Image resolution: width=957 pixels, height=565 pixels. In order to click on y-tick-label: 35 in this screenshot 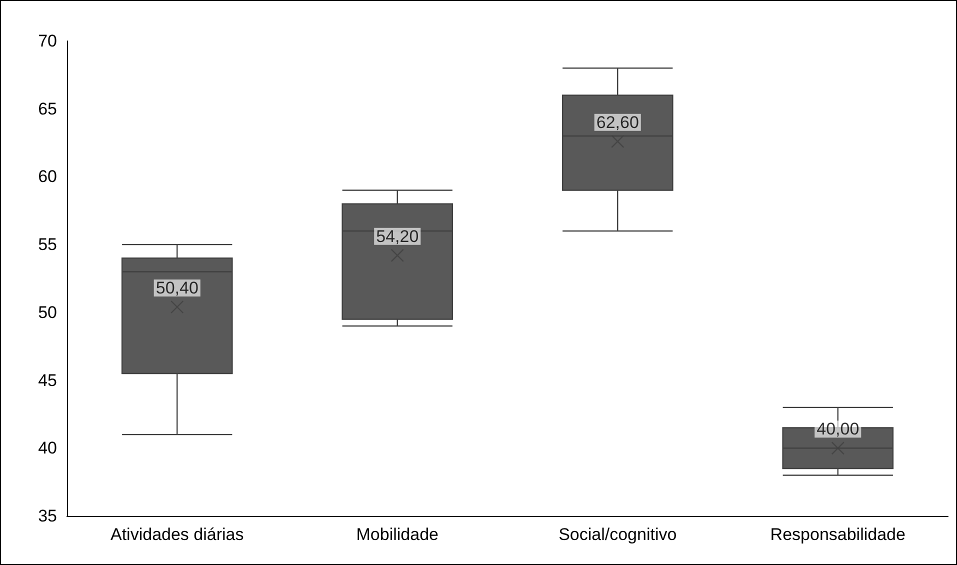, I will do `click(47, 516)`.